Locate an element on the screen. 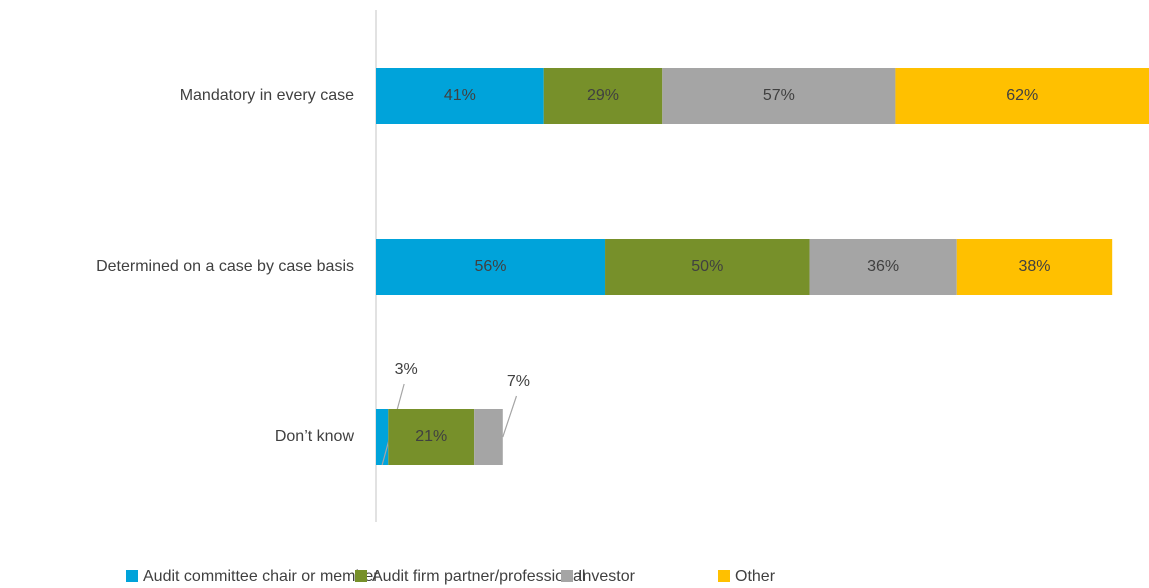 This screenshot has height=588, width=1149. data-label: 62% is located at coordinates (1022, 95).